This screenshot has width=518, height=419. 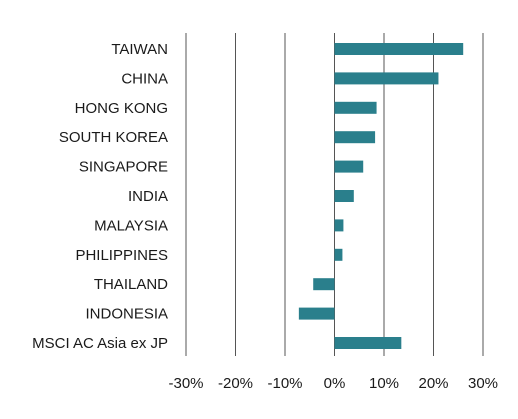 What do you see at coordinates (121, 108) in the screenshot?
I see `category-label: HONG KONG` at bounding box center [121, 108].